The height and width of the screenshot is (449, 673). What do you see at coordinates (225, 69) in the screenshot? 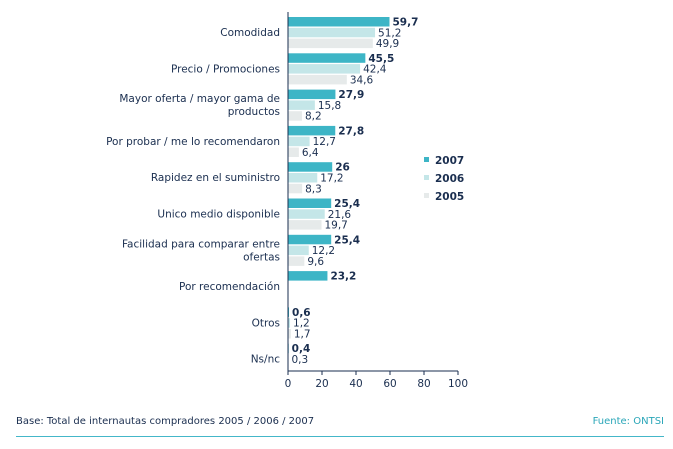
I see `category-label-1: Precio / Promociones` at bounding box center [225, 69].